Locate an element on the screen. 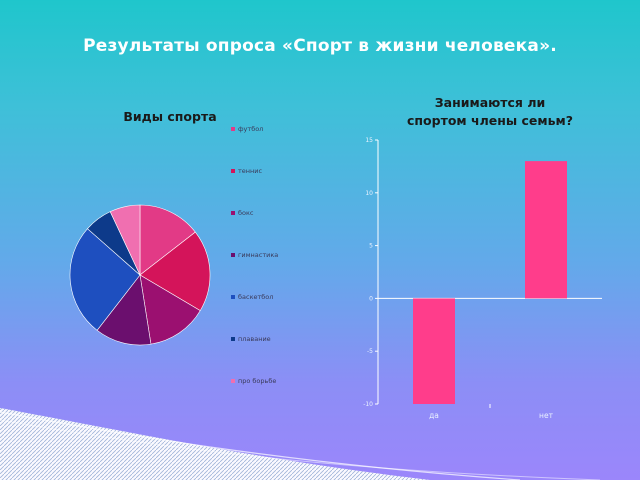  legend-item-5: плавание is located at coordinates (251, 339).